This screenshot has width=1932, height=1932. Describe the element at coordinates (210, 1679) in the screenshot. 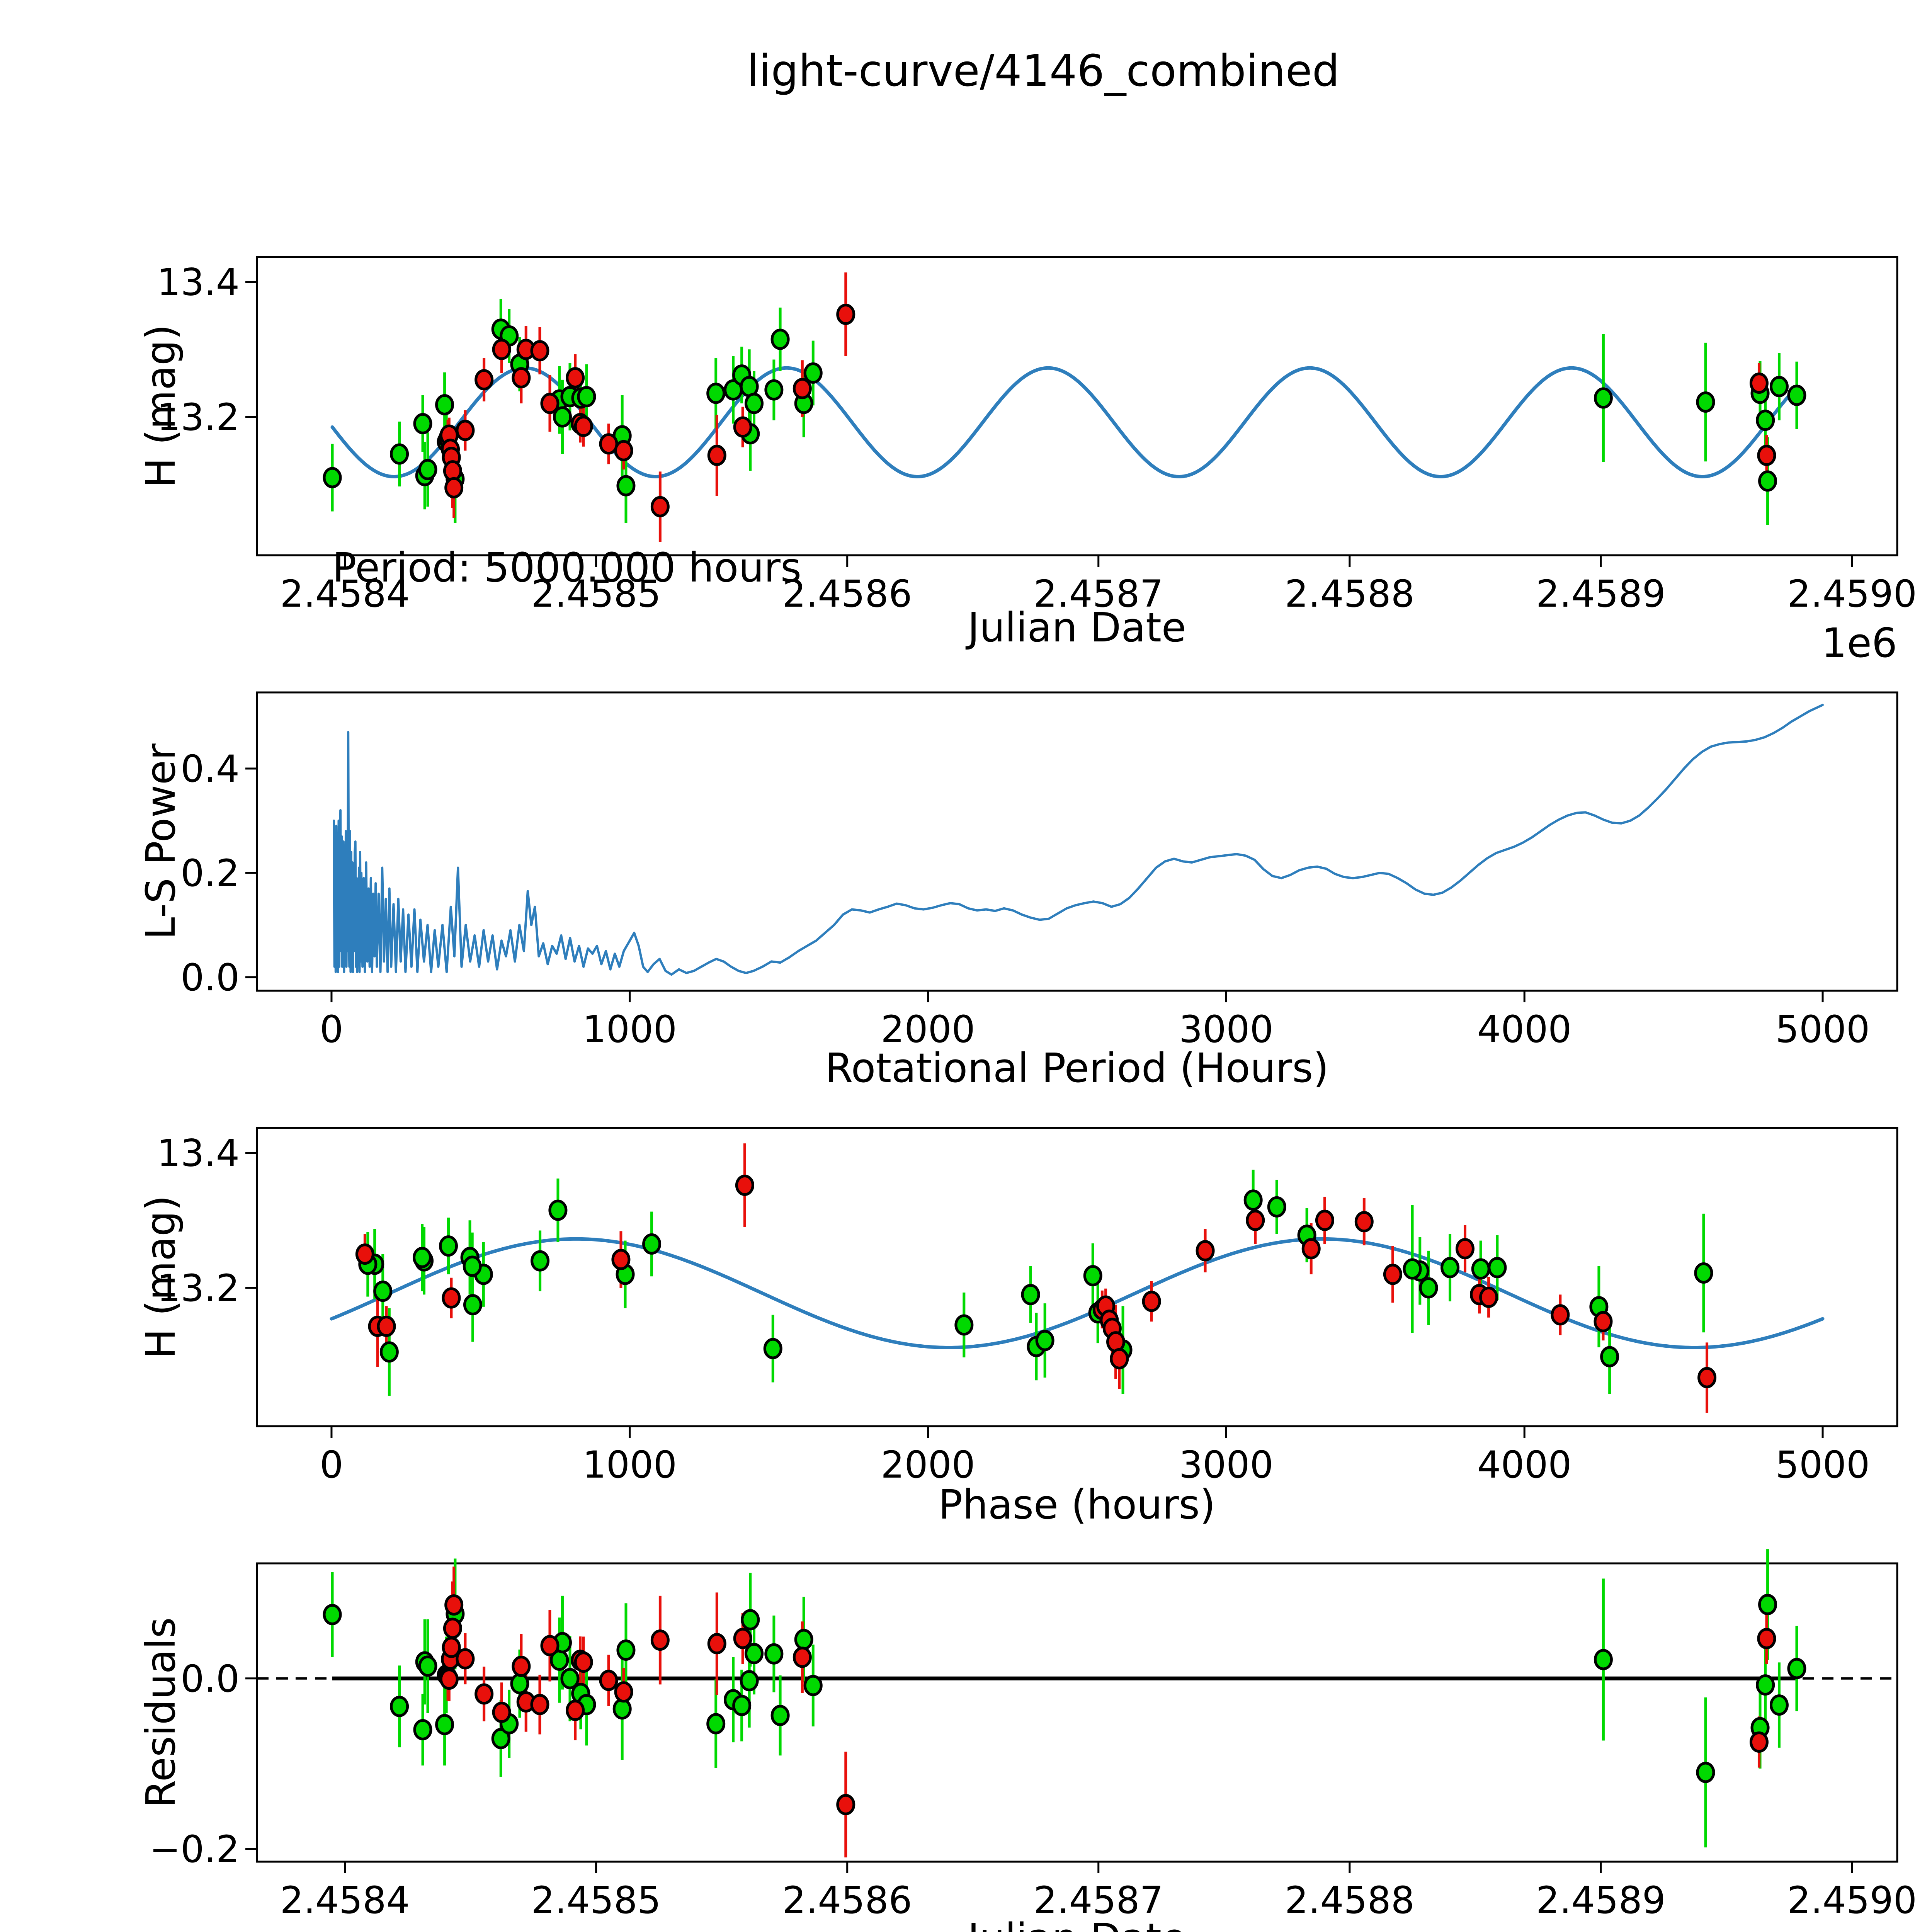

I see `y-tick-label: 0.0` at that location.